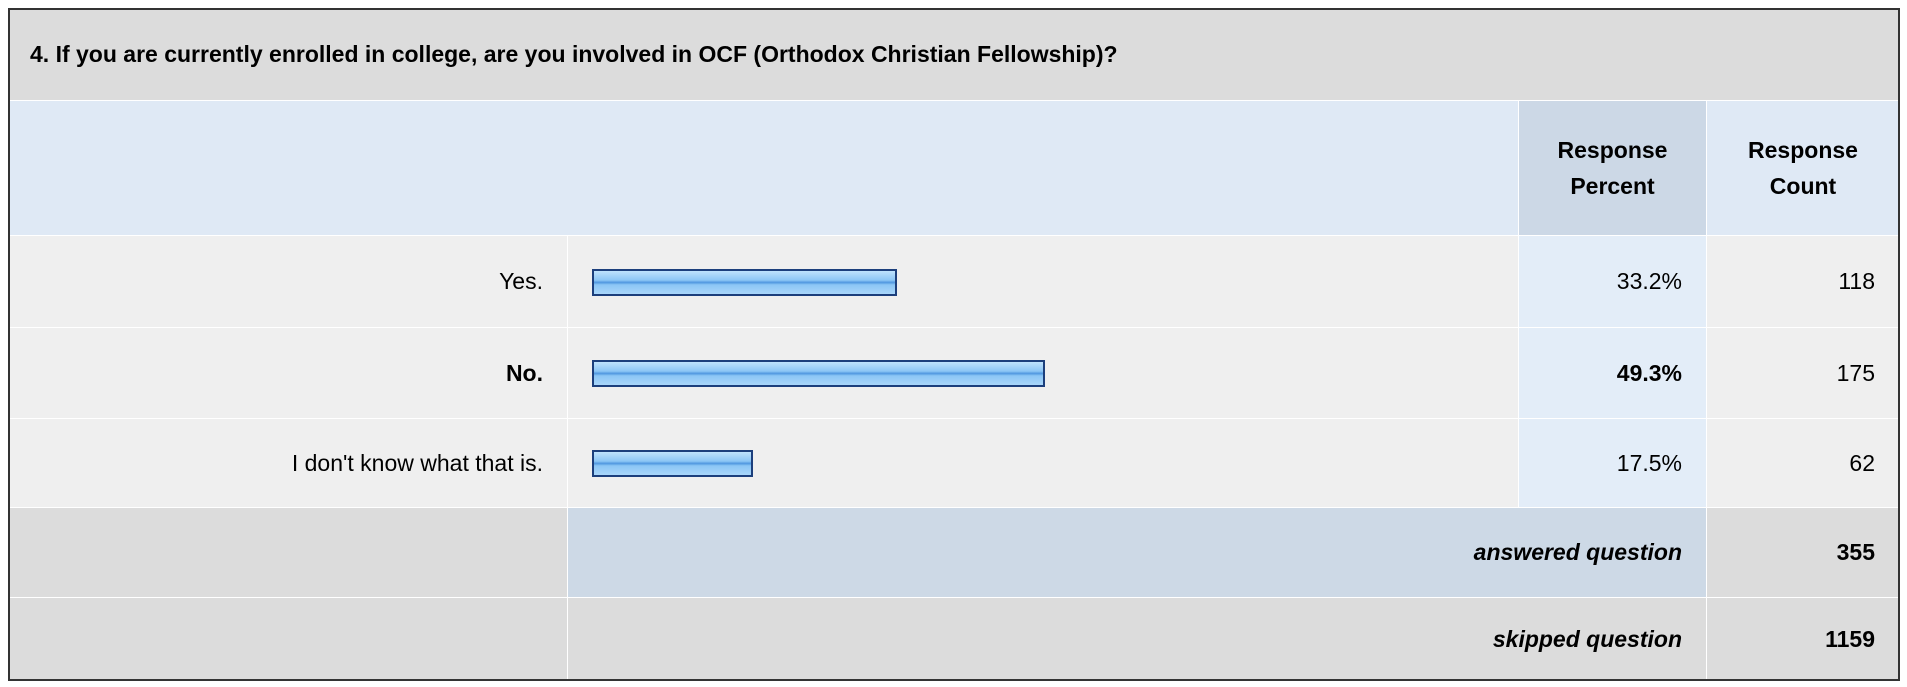 The image size is (1907, 687). I want to click on percent: 33.2%, so click(1613, 282).